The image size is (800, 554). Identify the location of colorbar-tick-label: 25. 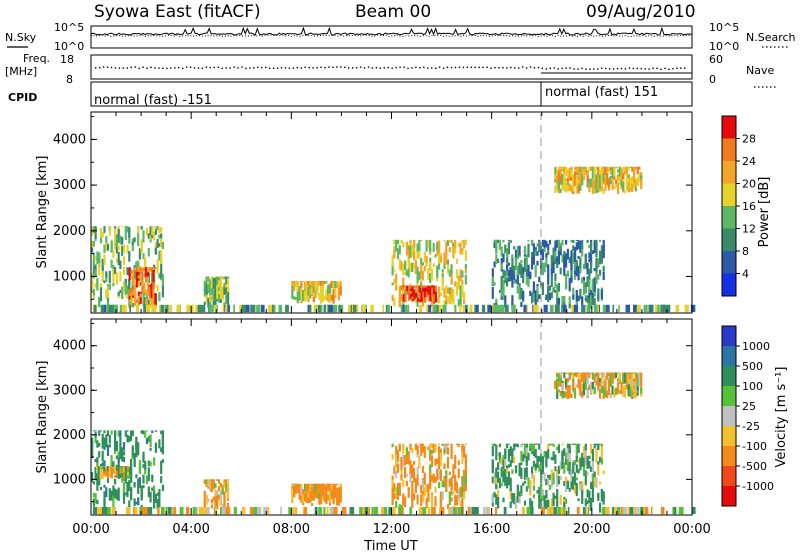
(749, 406).